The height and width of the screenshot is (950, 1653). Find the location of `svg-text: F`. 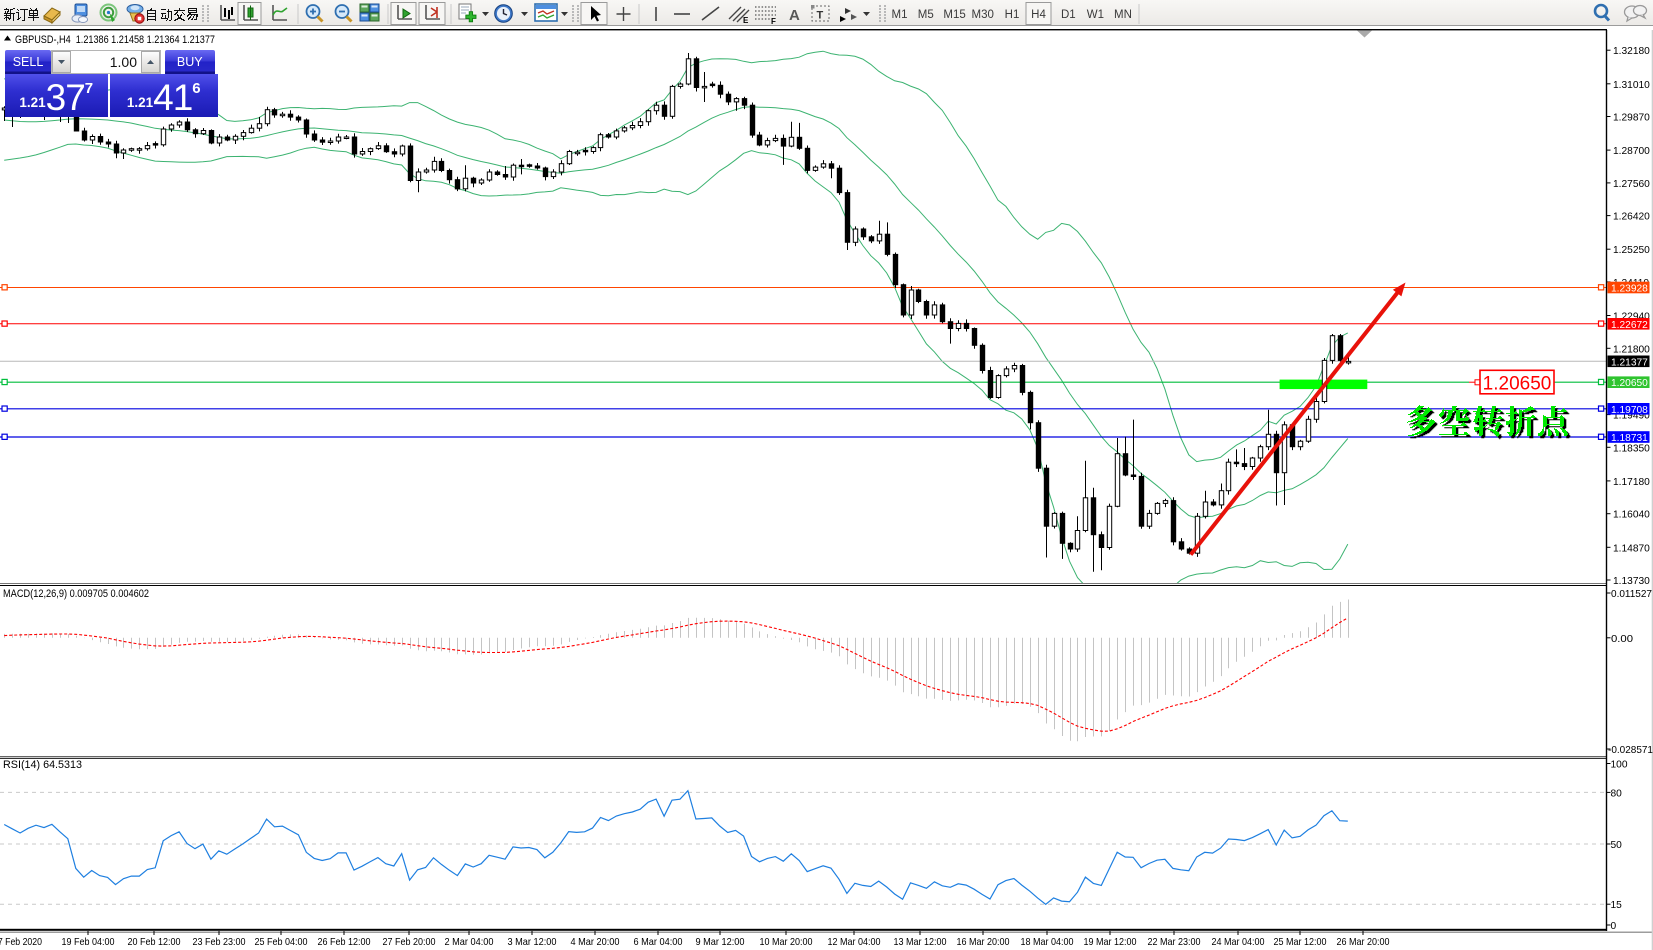

svg-text: F is located at coordinates (773, 21).